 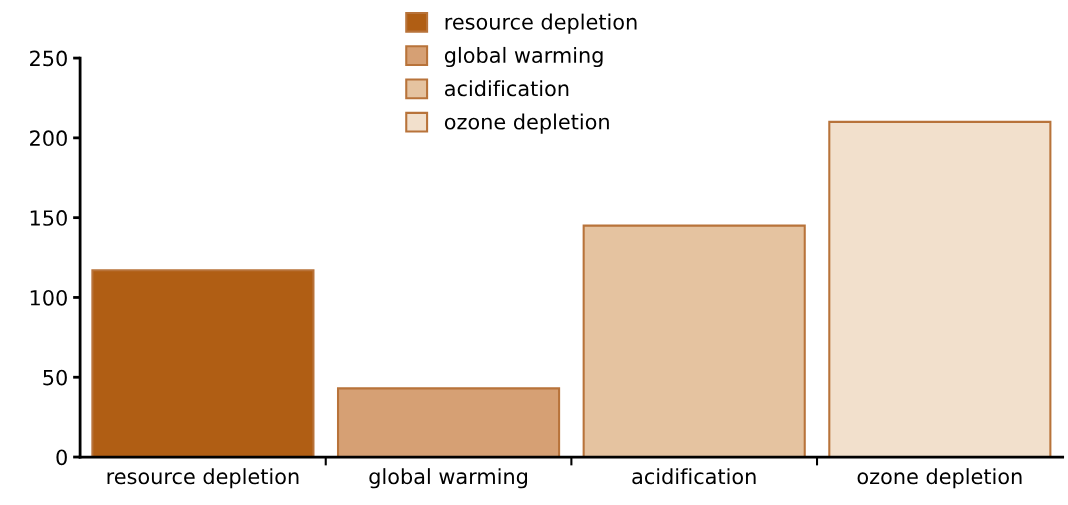 What do you see at coordinates (48, 58) in the screenshot?
I see `y-tick-label: 250` at bounding box center [48, 58].